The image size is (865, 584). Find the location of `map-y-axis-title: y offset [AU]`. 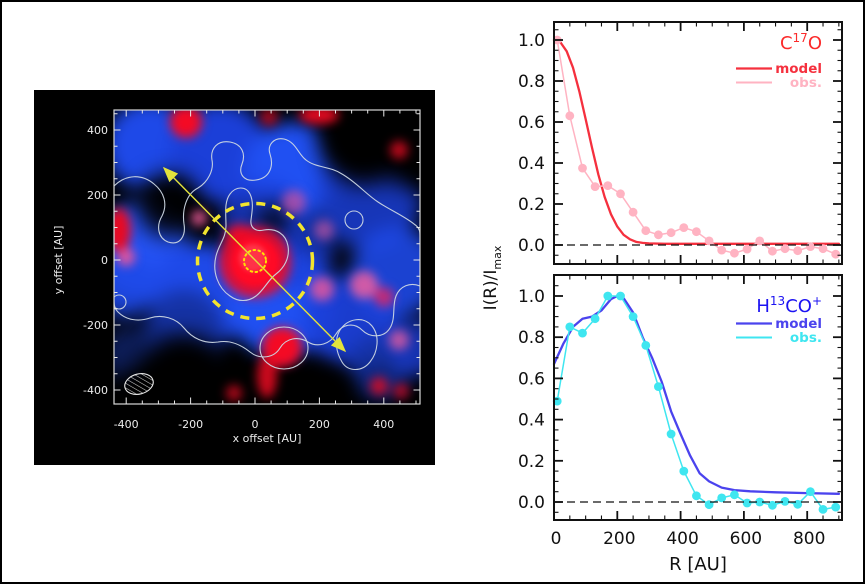

map-y-axis-title: y offset [AU] is located at coordinates (58, 260).